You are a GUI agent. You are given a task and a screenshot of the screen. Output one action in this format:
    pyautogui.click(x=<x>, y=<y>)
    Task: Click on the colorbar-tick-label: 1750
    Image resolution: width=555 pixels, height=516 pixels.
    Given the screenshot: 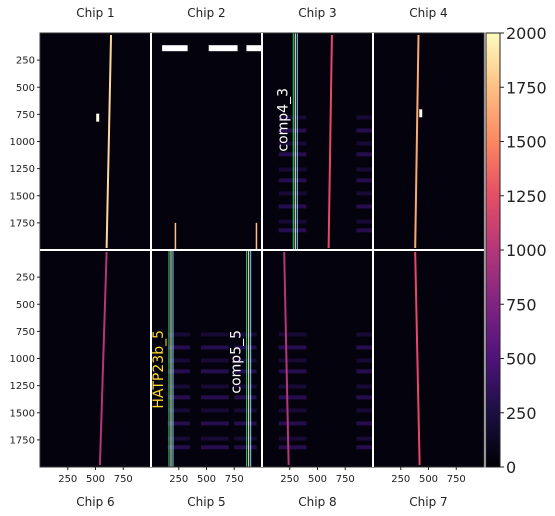 What is the action you would take?
    pyautogui.click(x=526, y=87)
    